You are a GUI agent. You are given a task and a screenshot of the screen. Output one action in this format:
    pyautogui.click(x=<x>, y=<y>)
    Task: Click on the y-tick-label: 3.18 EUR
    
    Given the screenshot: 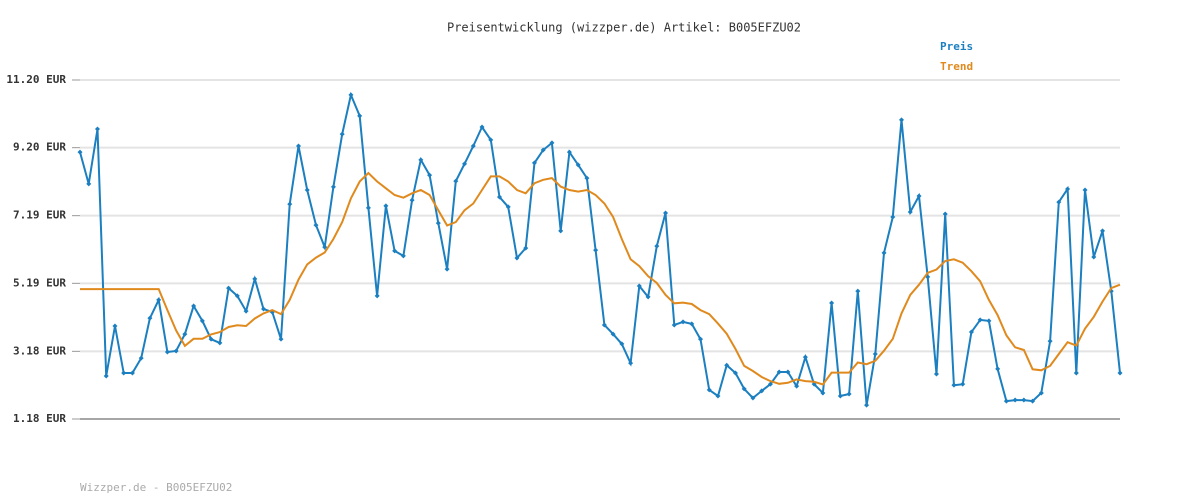 What is the action you would take?
    pyautogui.click(x=39, y=350)
    